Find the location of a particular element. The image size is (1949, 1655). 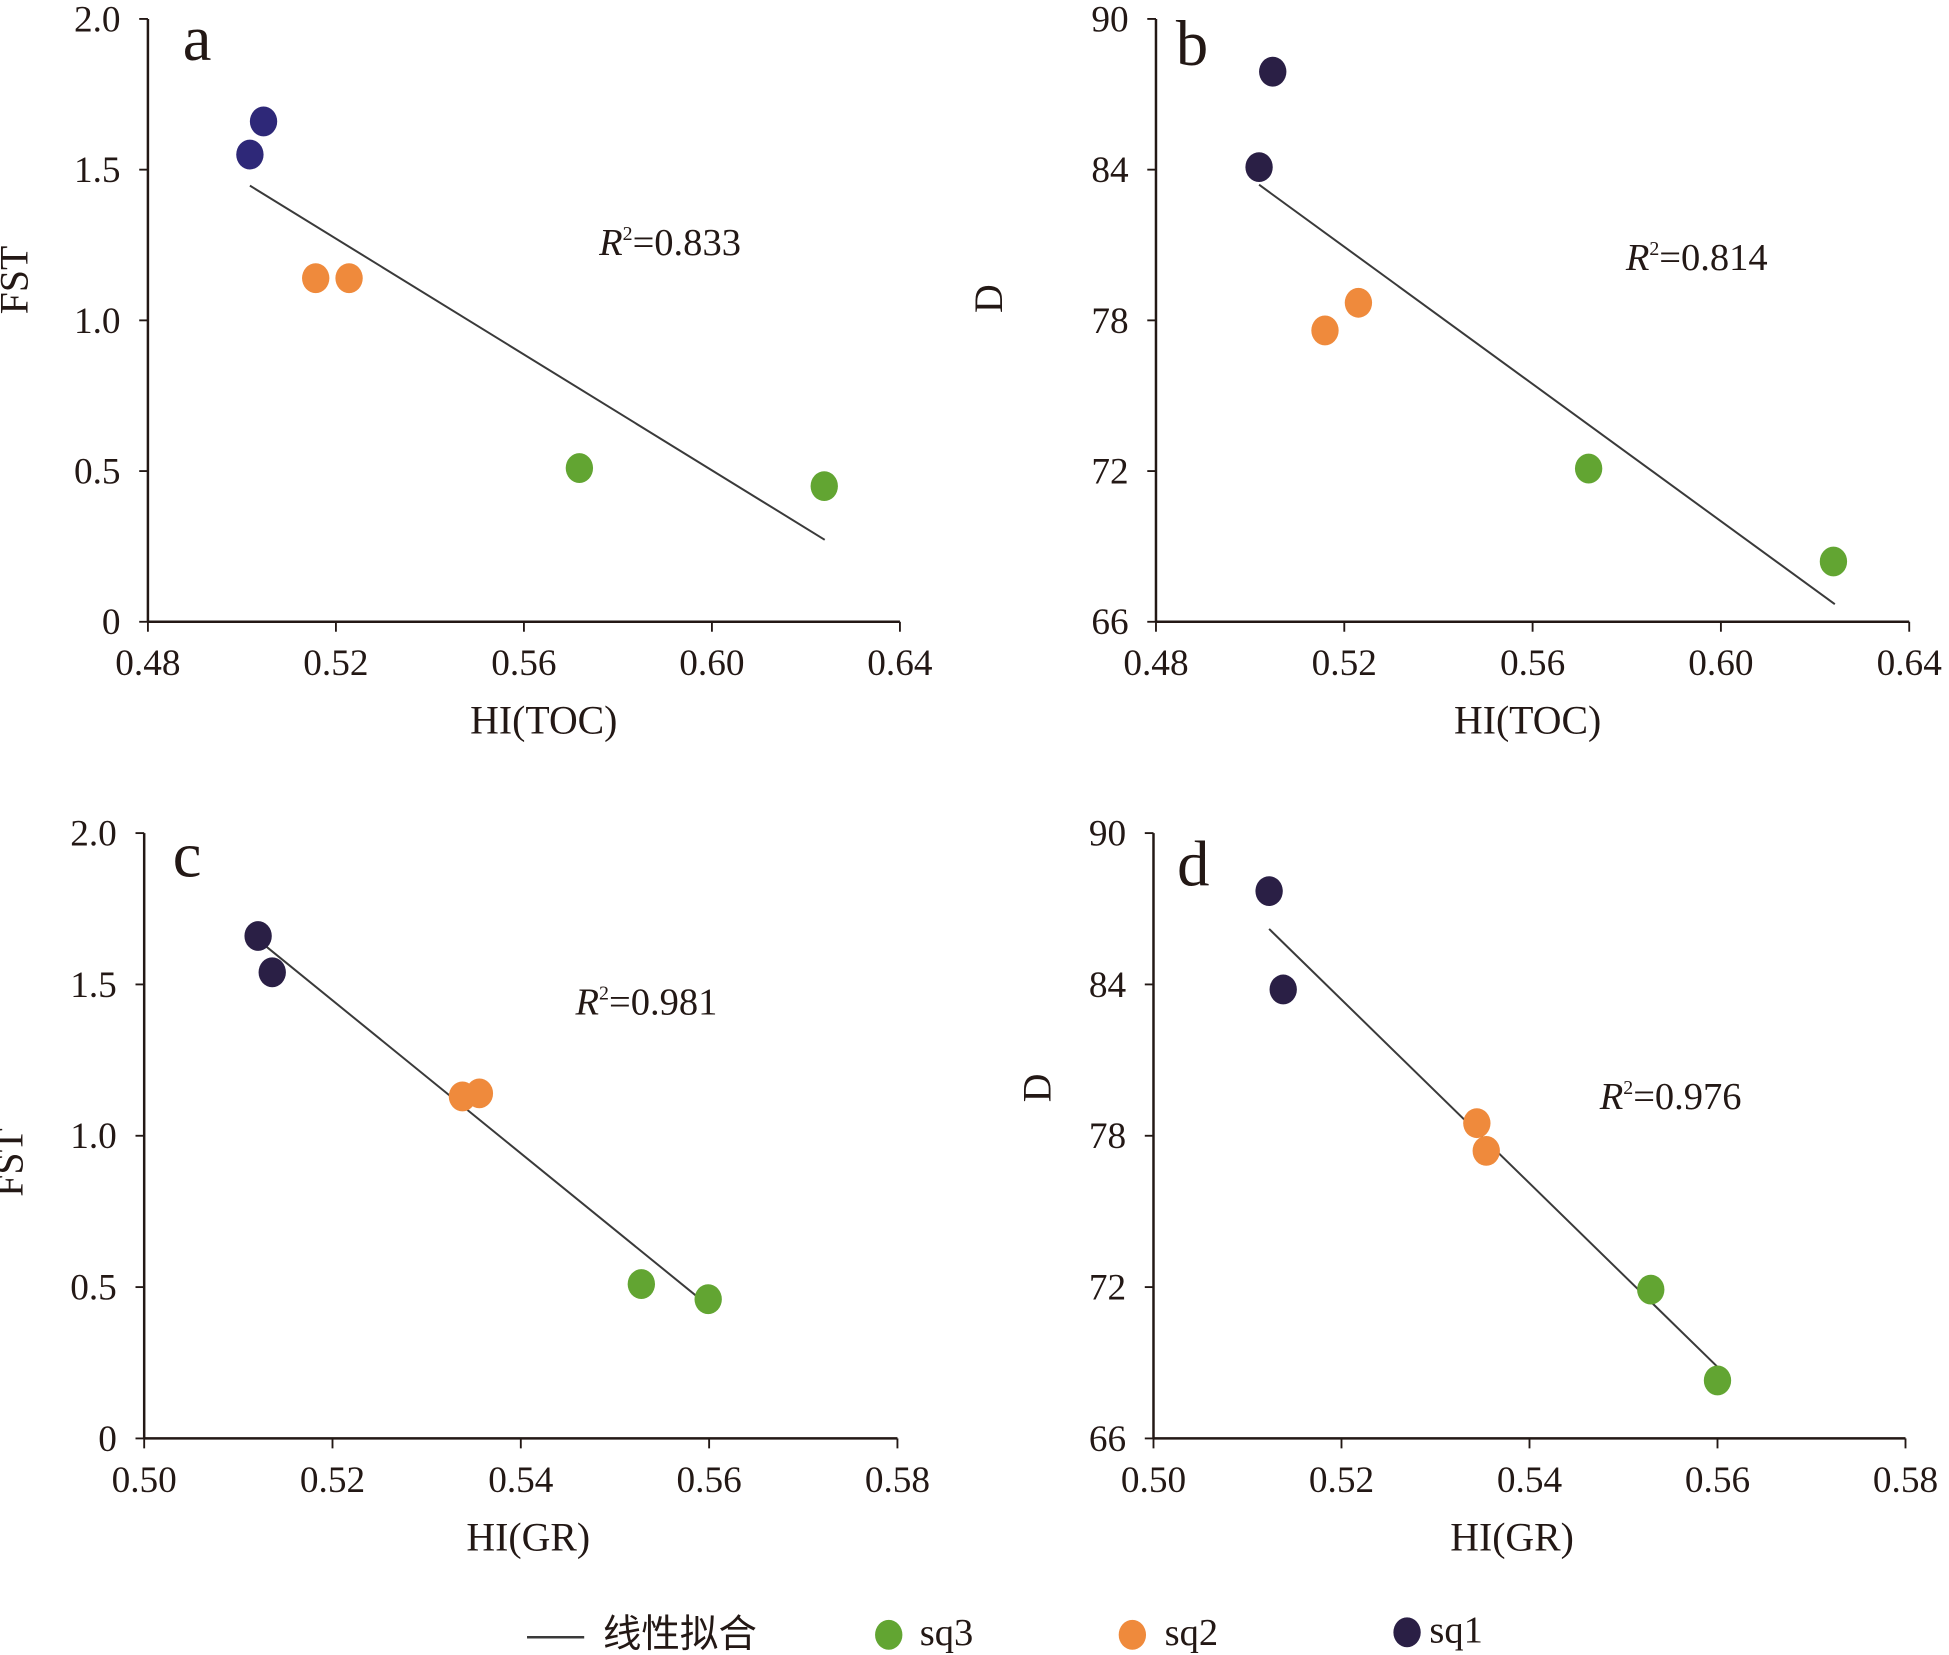

y-axis-label: FST is located at coordinates (15, 1162).